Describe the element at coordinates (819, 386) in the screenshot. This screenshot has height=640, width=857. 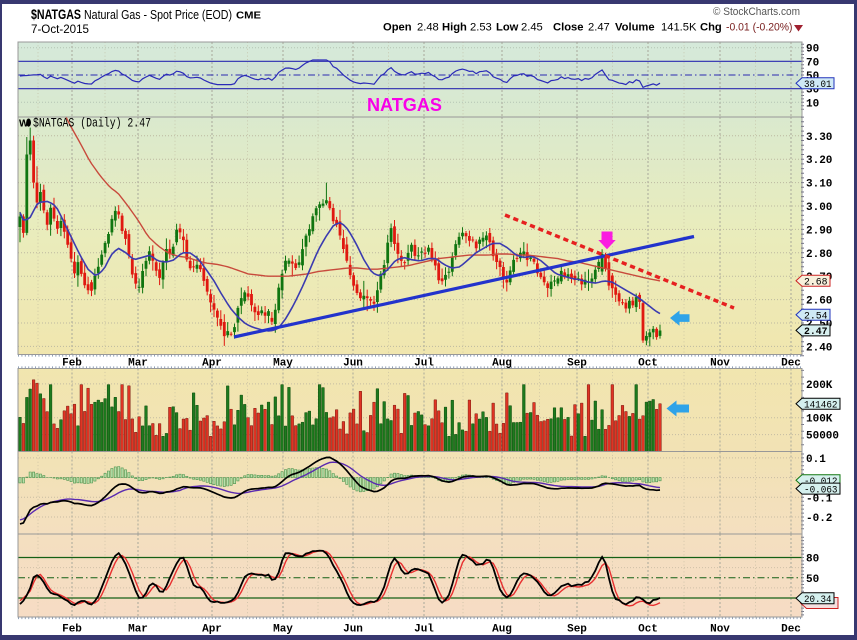
I see `svg-text: 200K` at that location.